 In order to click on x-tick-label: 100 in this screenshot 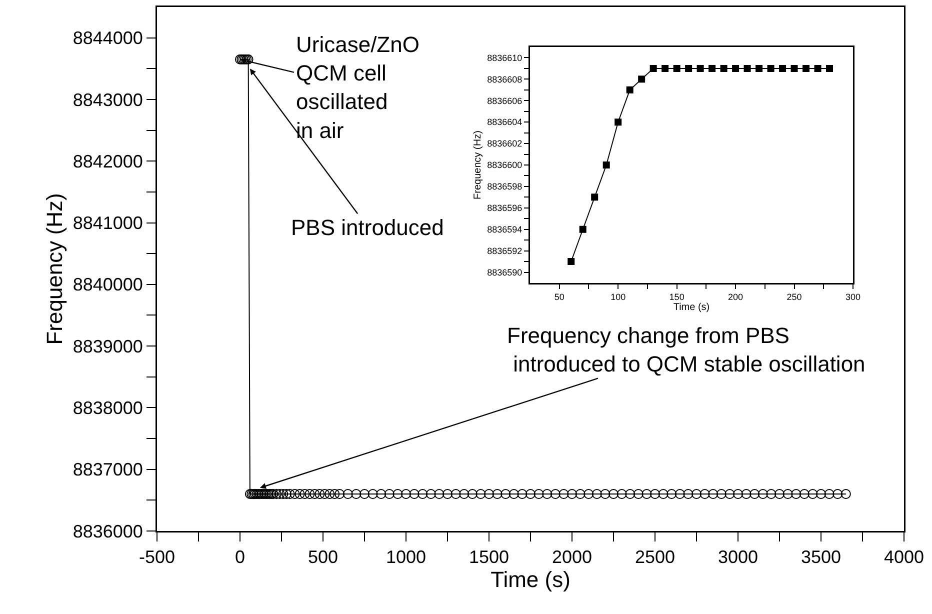, I will do `click(618, 297)`.